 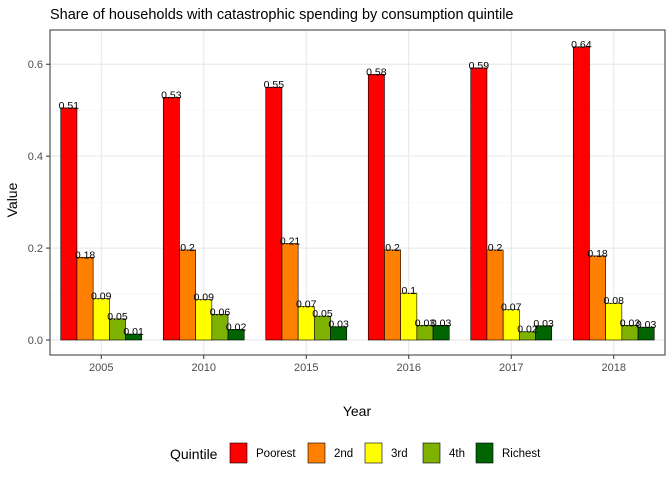 What do you see at coordinates (630, 323) in the screenshot?
I see `data-label-4th-2018: 0.03` at bounding box center [630, 323].